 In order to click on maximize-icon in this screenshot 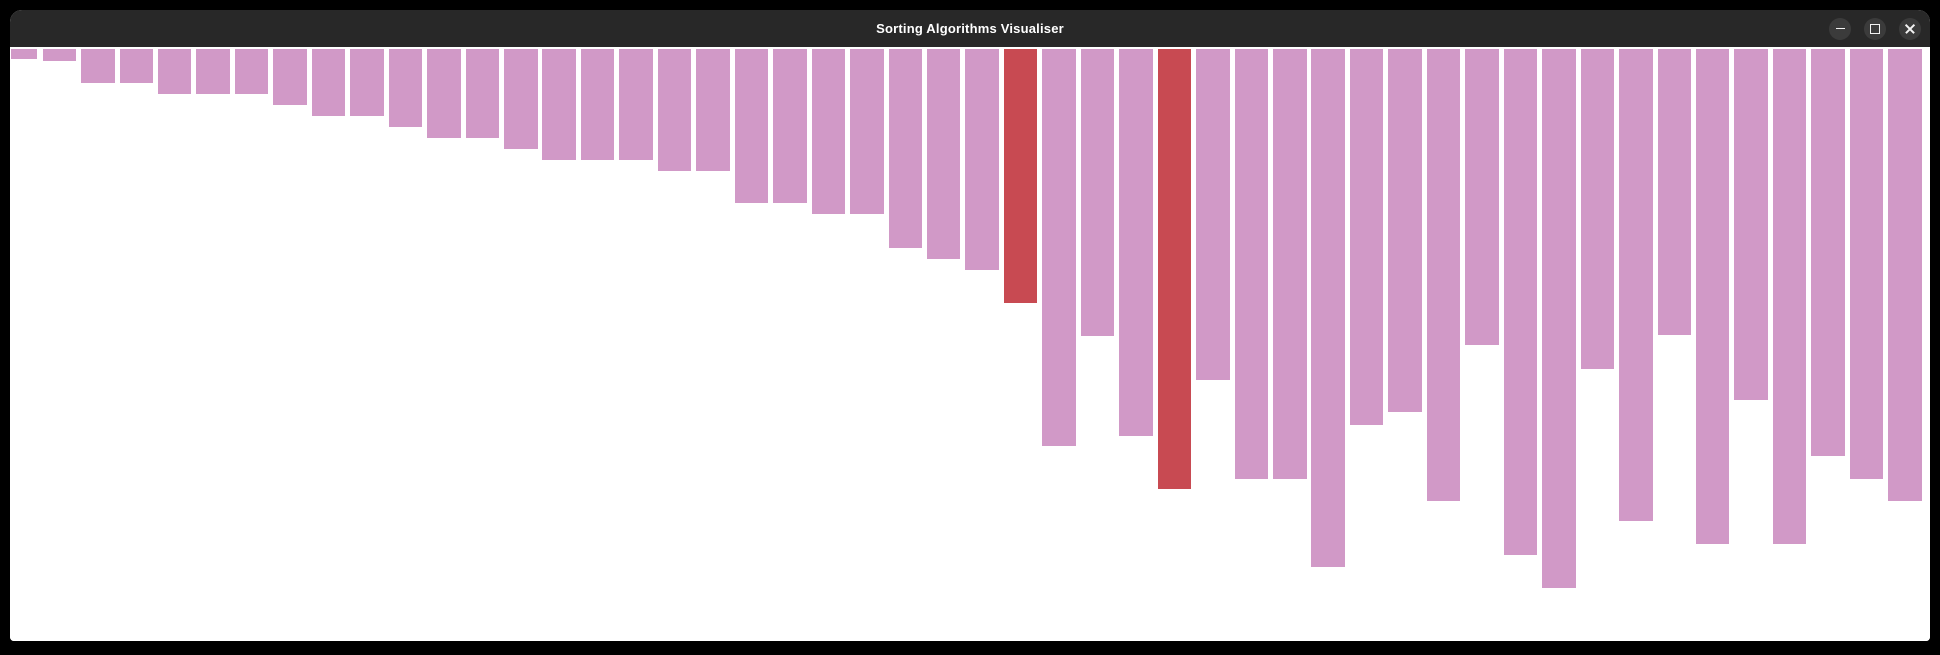, I will do `click(1875, 28)`.